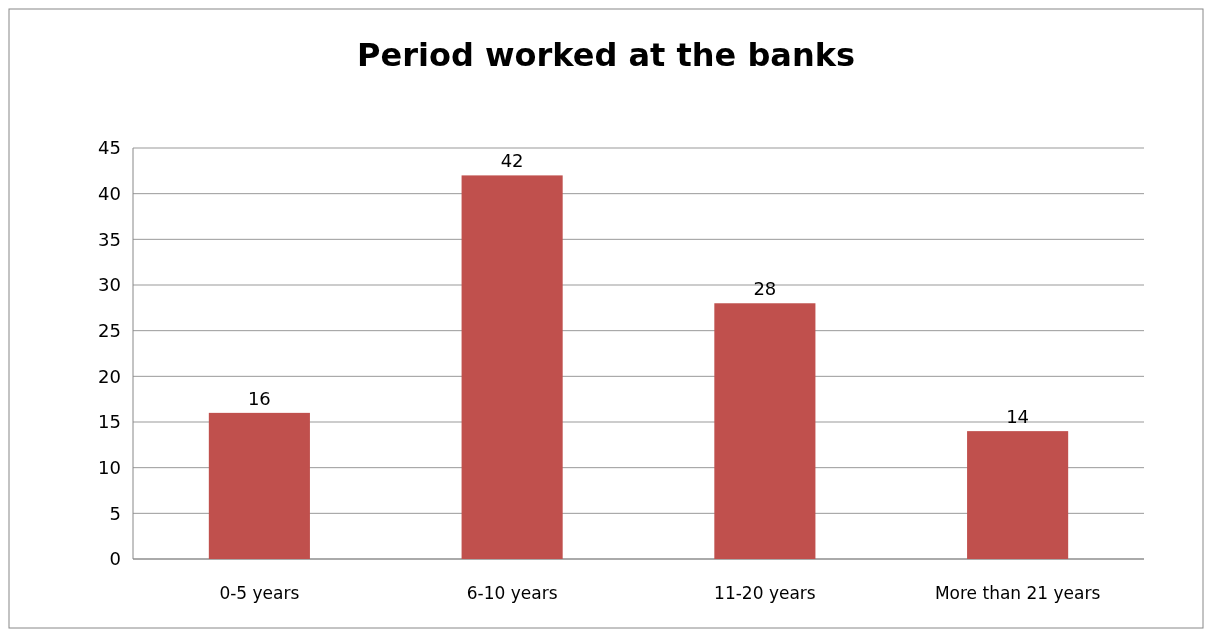 The width and height of the screenshot is (1212, 637). What do you see at coordinates (1017, 593) in the screenshot?
I see `x-tick-label: More than 21 years` at bounding box center [1017, 593].